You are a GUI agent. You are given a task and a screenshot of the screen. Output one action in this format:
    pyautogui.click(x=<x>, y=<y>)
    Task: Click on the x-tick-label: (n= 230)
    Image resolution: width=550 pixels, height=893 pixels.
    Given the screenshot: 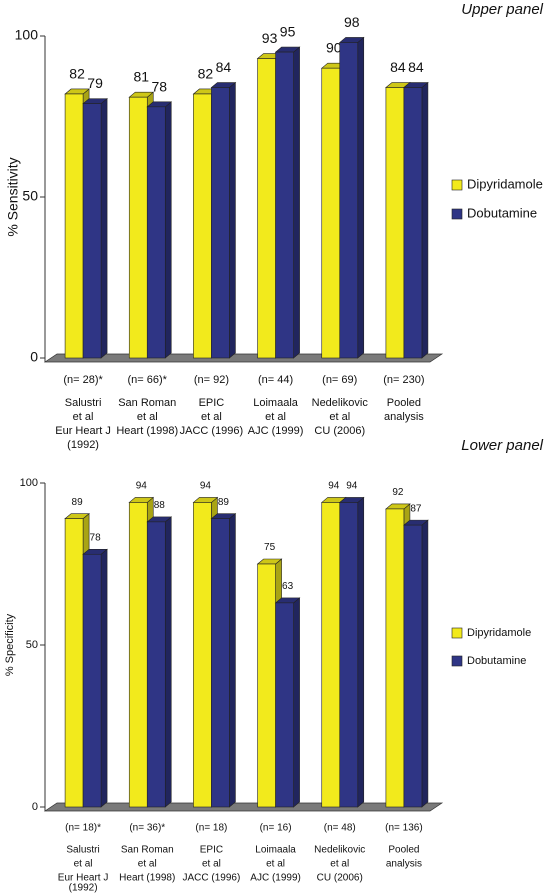 What is the action you would take?
    pyautogui.click(x=403, y=380)
    